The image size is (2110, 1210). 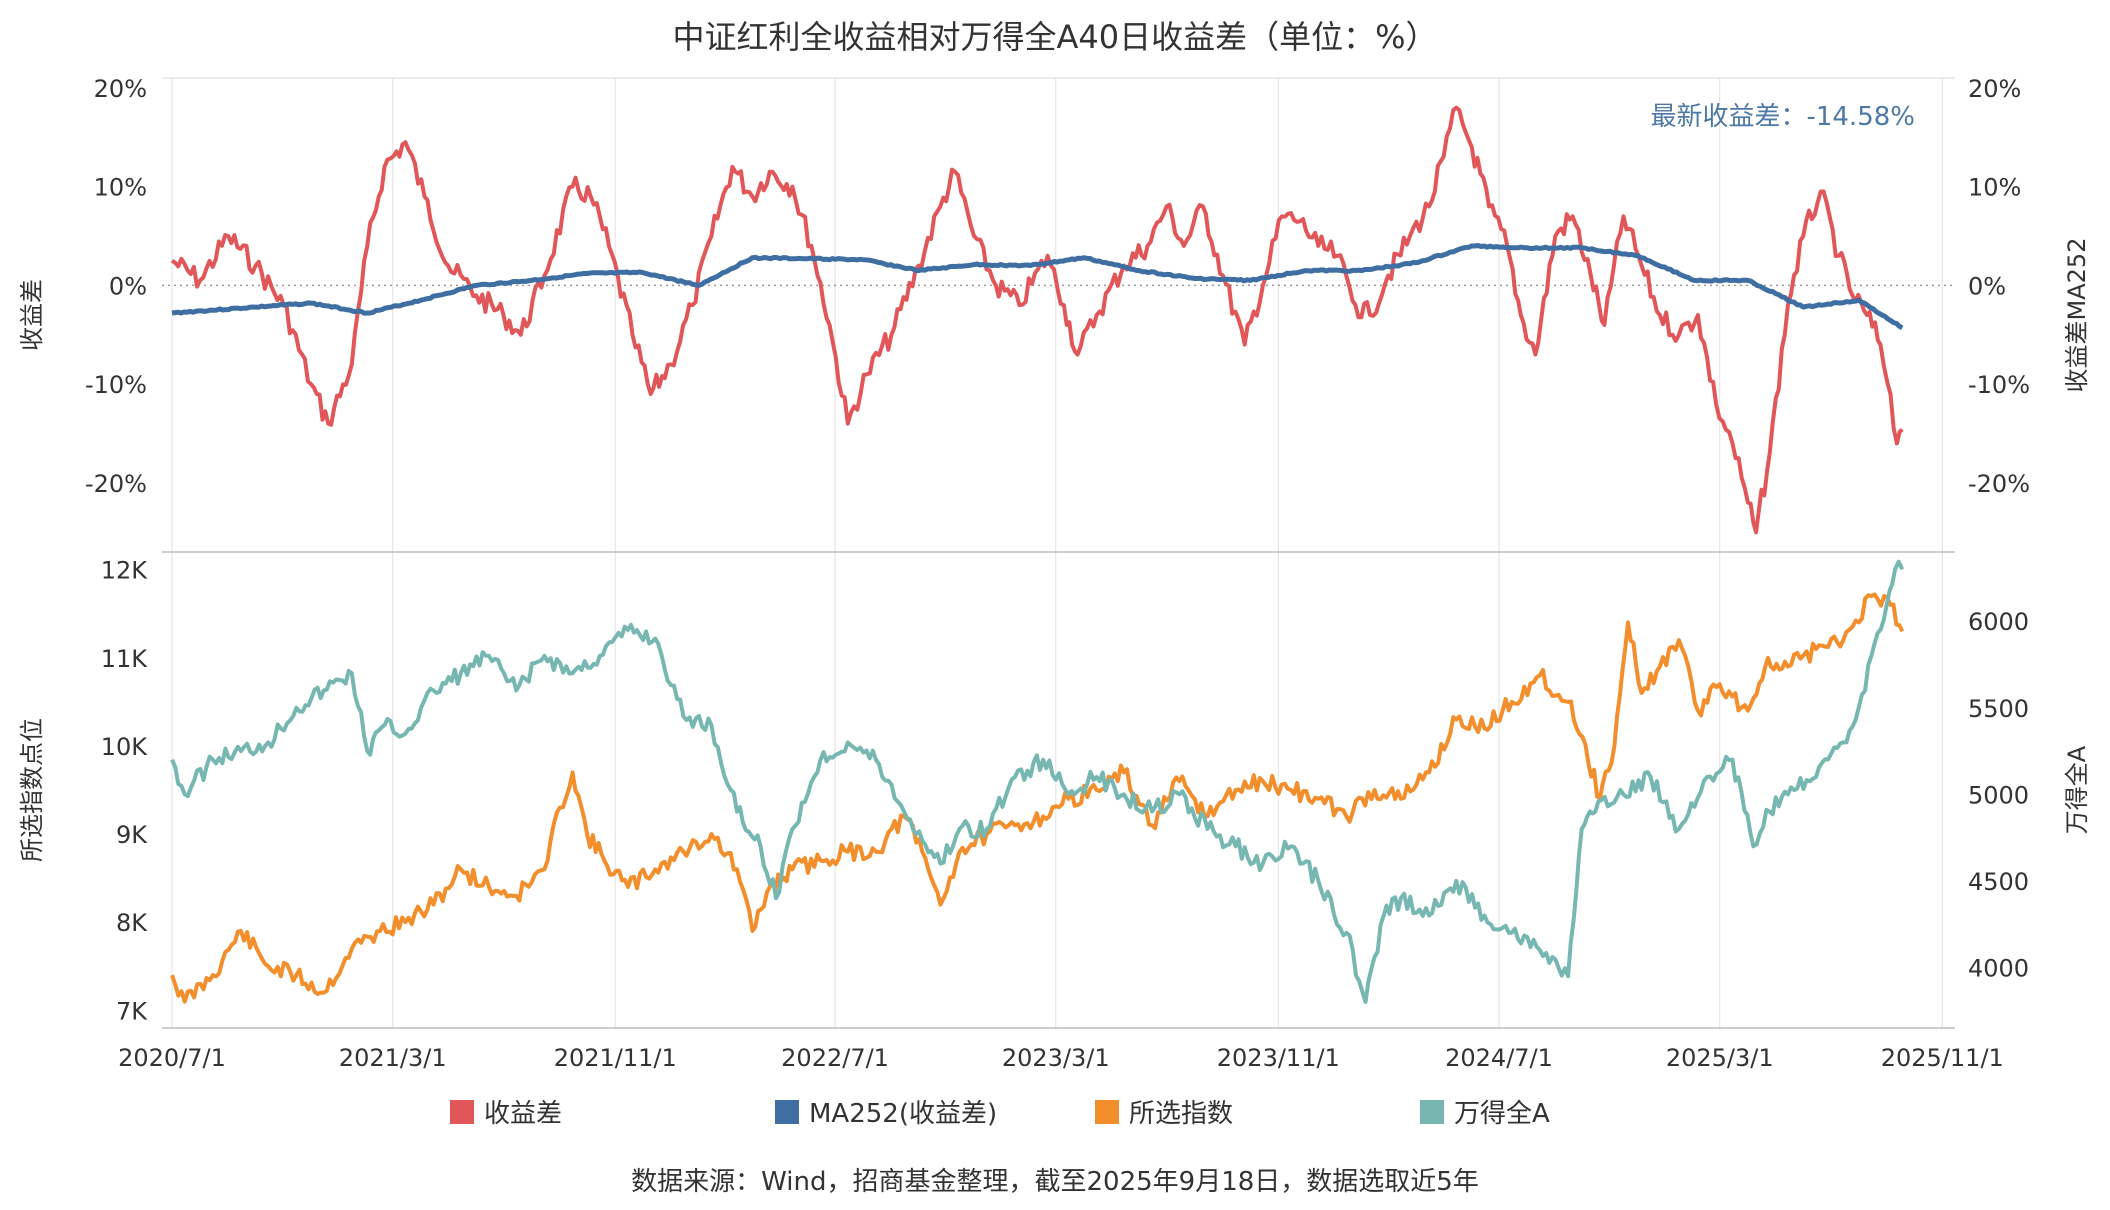 I want to click on legend-label: MA252(收益差), so click(x=903, y=1114).